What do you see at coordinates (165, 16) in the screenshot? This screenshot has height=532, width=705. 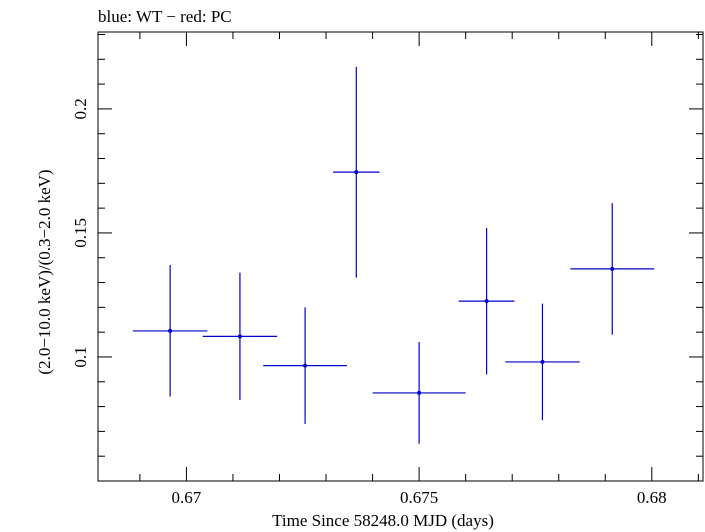 I see `chart-title: blue: WT − red: PC` at bounding box center [165, 16].